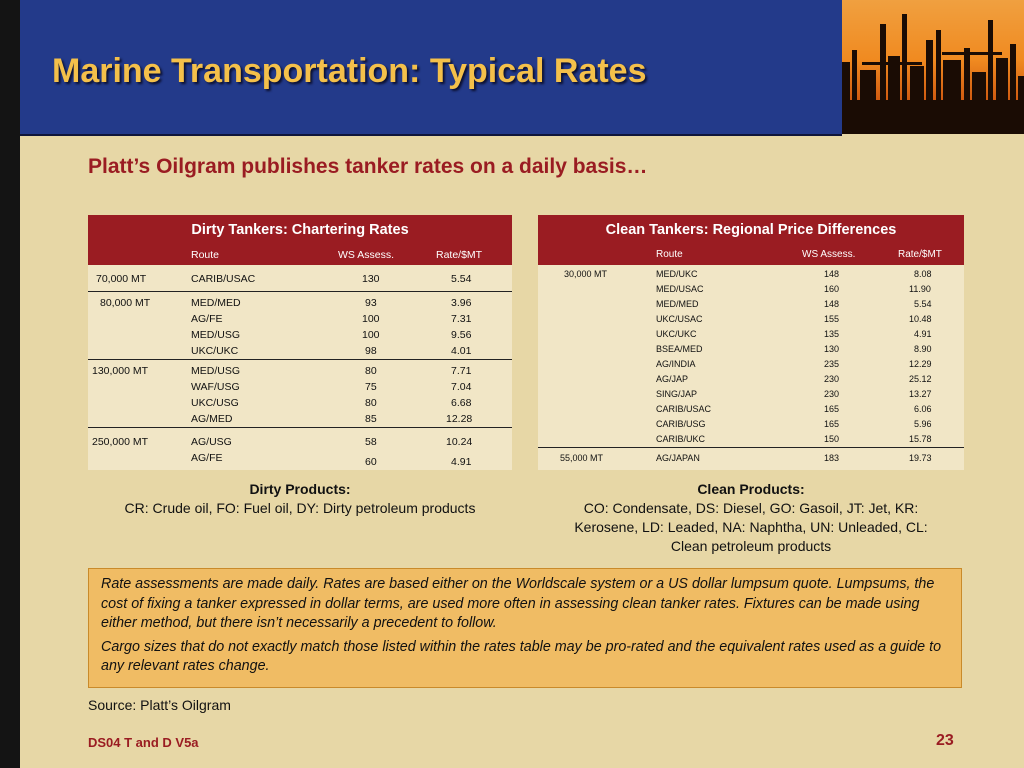  What do you see at coordinates (672, 379) in the screenshot?
I see `table-cell-route: AG/JAP` at bounding box center [672, 379].